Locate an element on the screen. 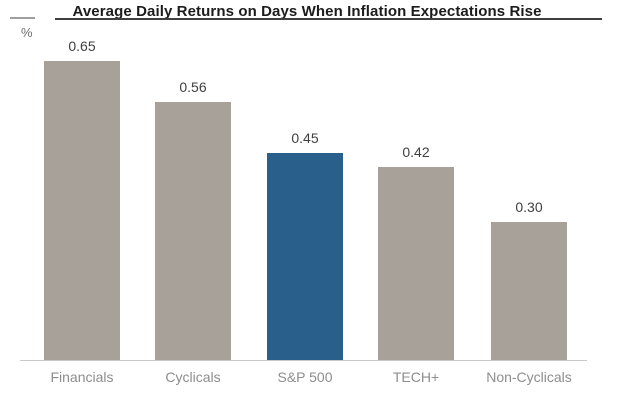 This screenshot has width=640, height=400. title-underline is located at coordinates (328, 19).